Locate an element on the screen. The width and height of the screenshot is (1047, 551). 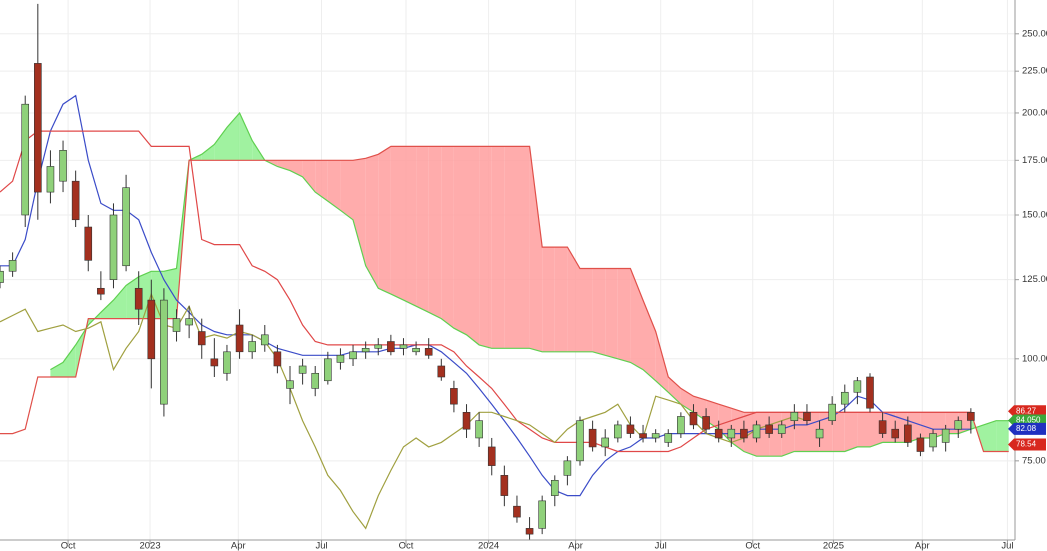
price-tag-label: 86.27 is located at coordinates (1026, 410).